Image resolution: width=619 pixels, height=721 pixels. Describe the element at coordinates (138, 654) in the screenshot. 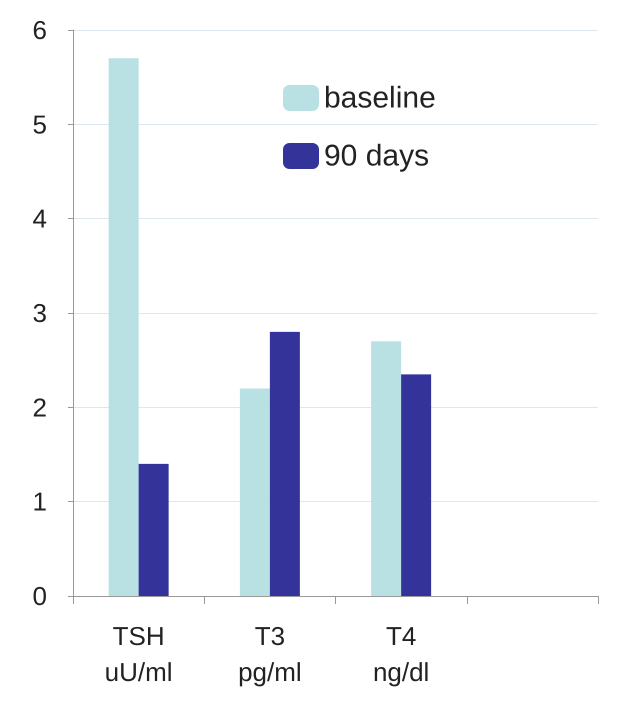

I see `x-tick-label: TSH uU/ml` at that location.